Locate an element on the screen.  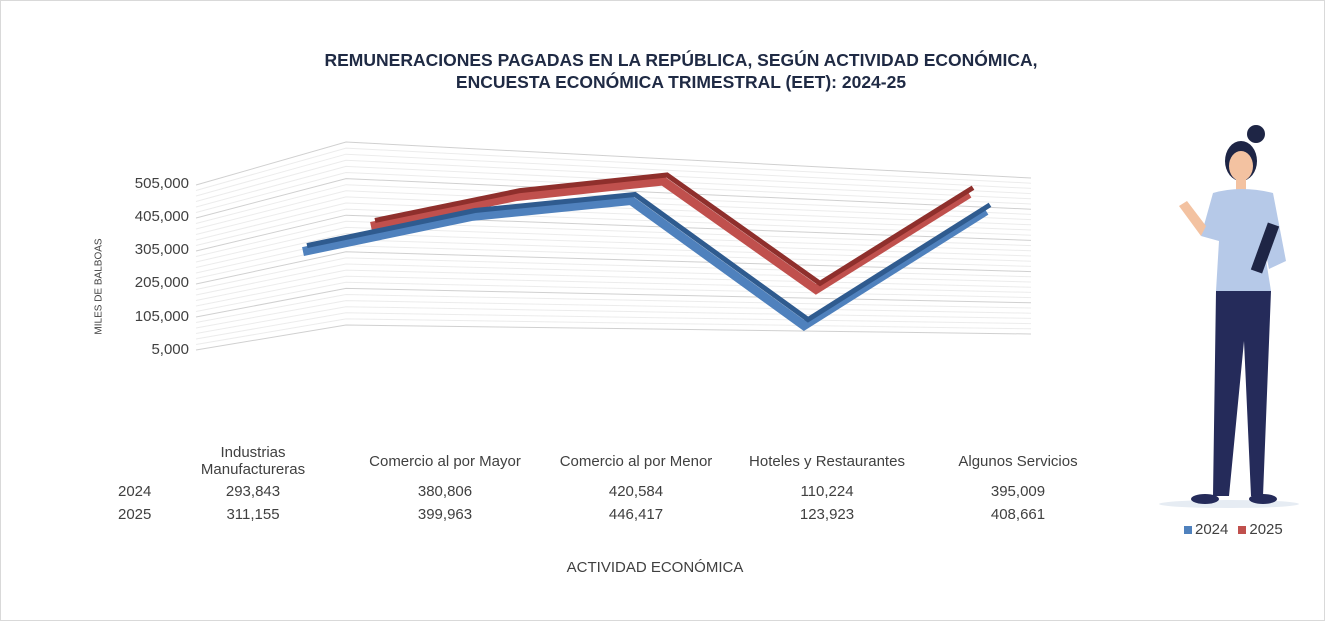
y-tick: 305,000 is located at coordinates (161, 249).